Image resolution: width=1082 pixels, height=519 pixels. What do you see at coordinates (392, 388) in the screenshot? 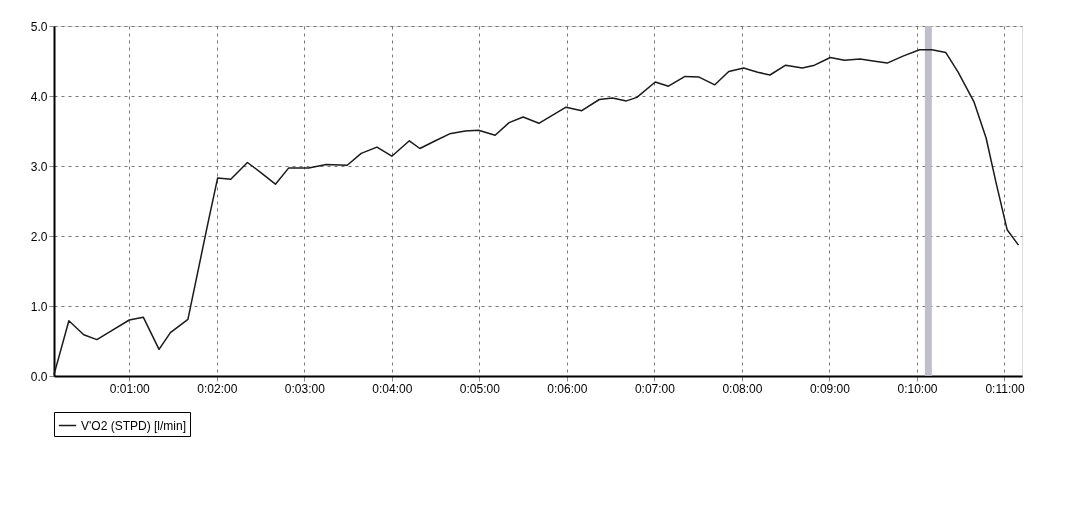
I see `x-tick-label: 0:04:00` at bounding box center [392, 388].